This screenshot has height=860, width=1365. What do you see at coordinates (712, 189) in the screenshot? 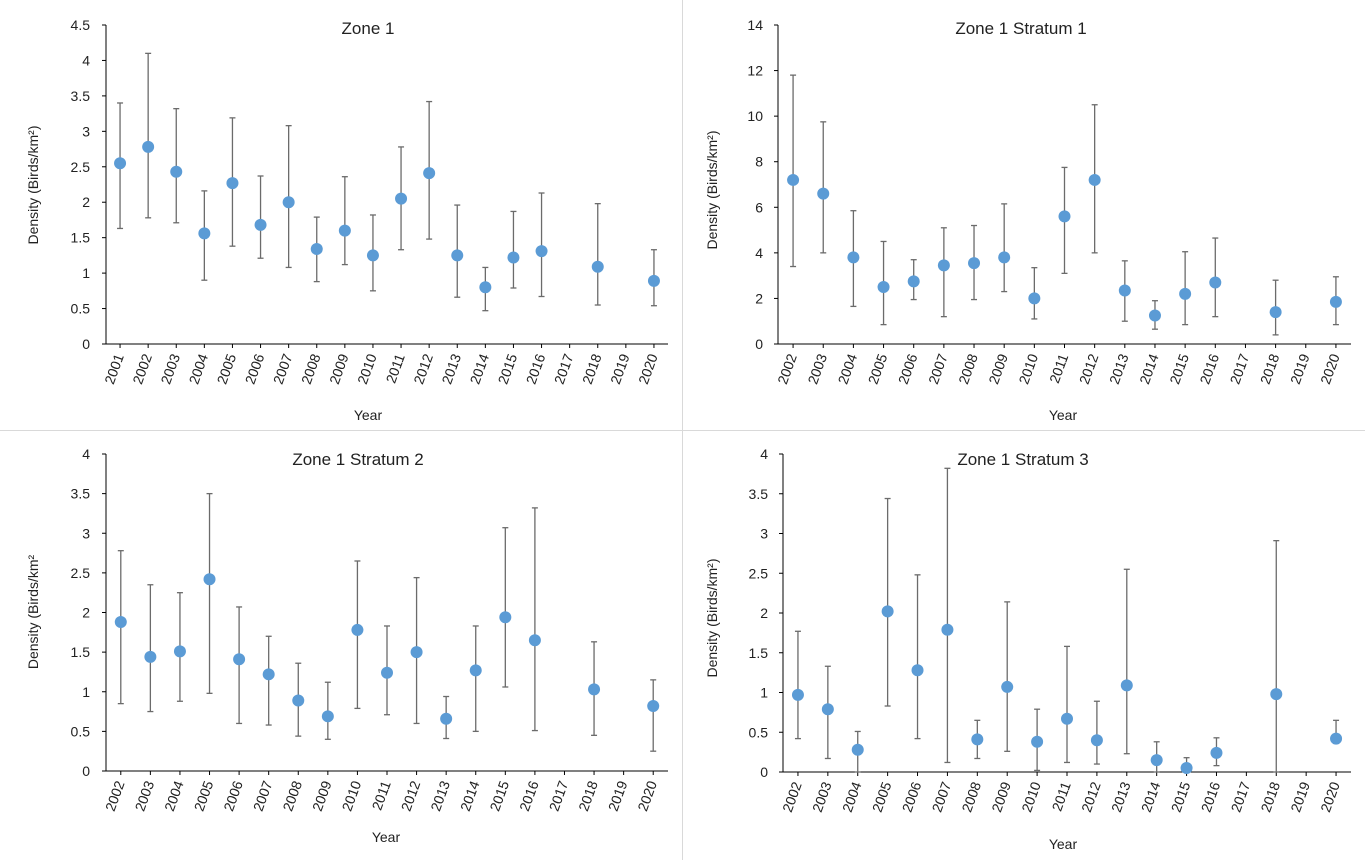
I see `y-axis-label: Density (Birds/km²)` at bounding box center [712, 189].